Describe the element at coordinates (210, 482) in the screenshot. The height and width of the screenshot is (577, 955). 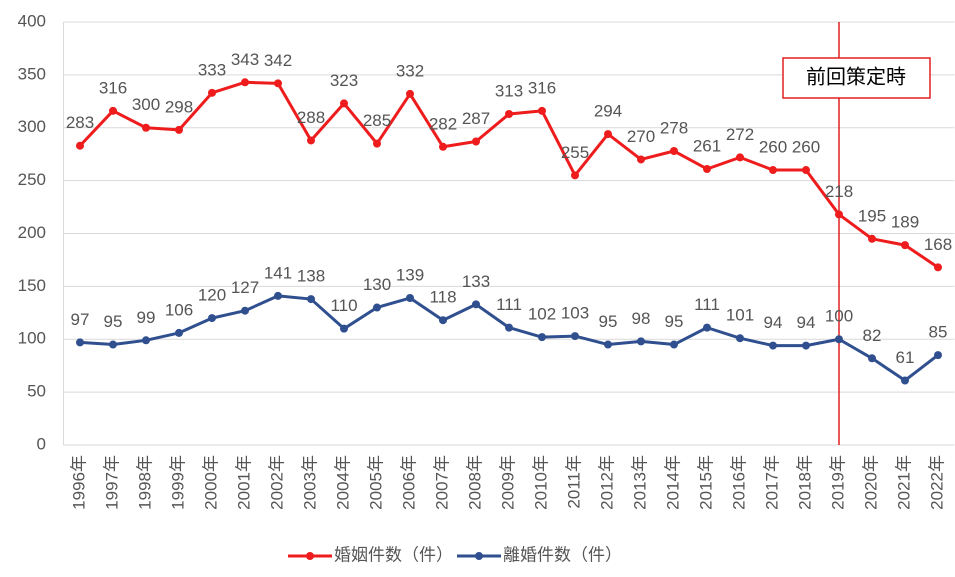
I see `x-tick-label: 2000年` at that location.